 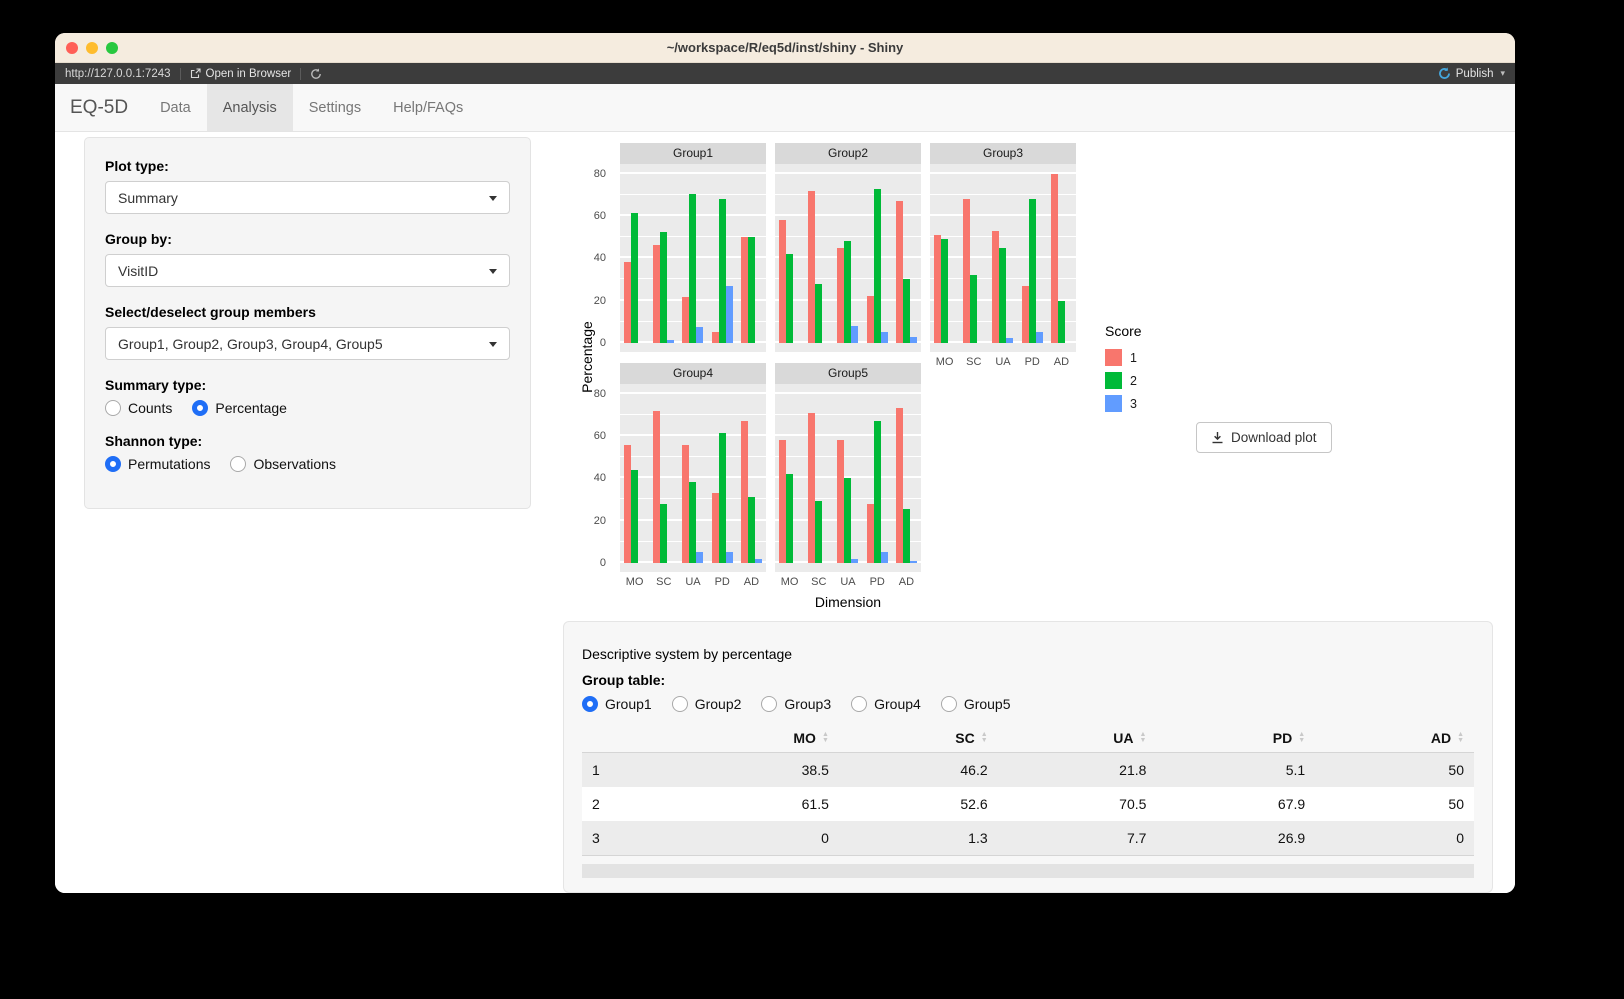 I want to click on reload-button, so click(x=316, y=73).